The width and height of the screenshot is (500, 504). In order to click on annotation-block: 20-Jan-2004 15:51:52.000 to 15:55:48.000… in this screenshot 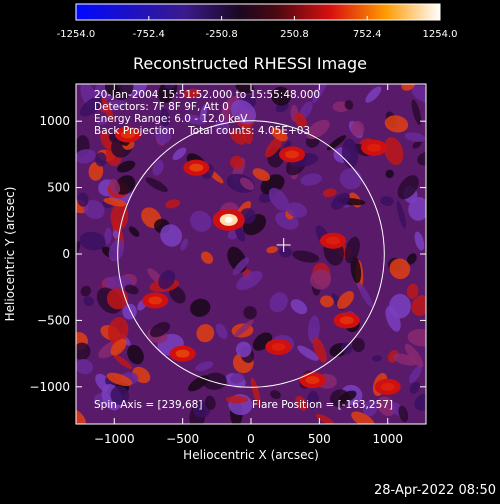, I will do `click(207, 113)`.